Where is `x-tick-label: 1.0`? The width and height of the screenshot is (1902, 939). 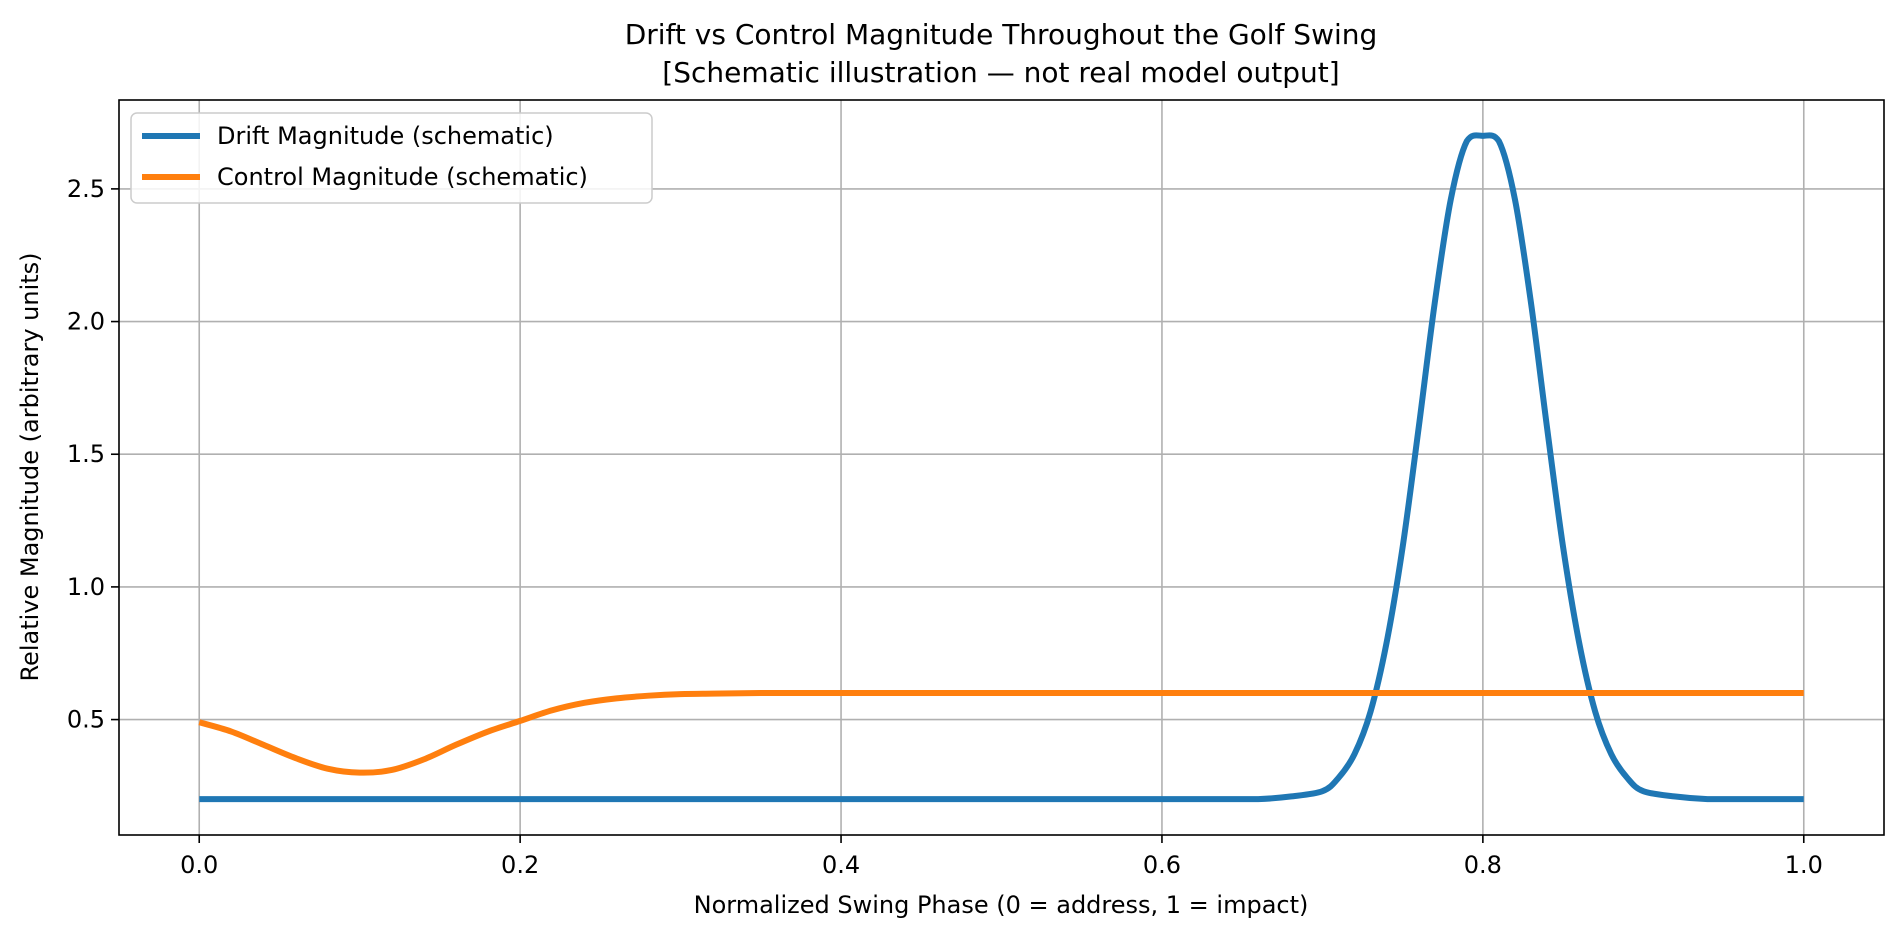
x-tick-label: 1.0 is located at coordinates (1804, 865).